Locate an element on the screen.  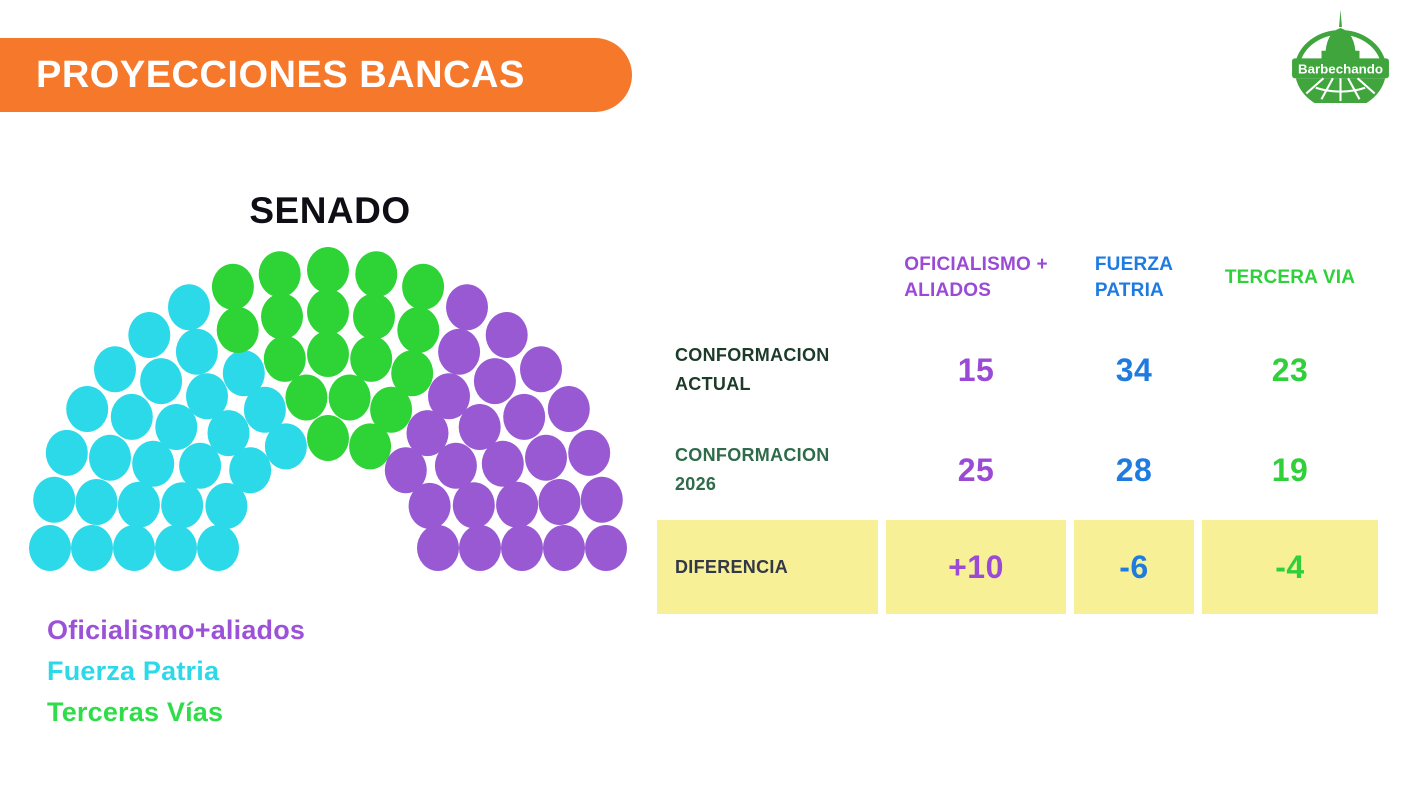
table-cell: 28 is located at coordinates (1134, 470).